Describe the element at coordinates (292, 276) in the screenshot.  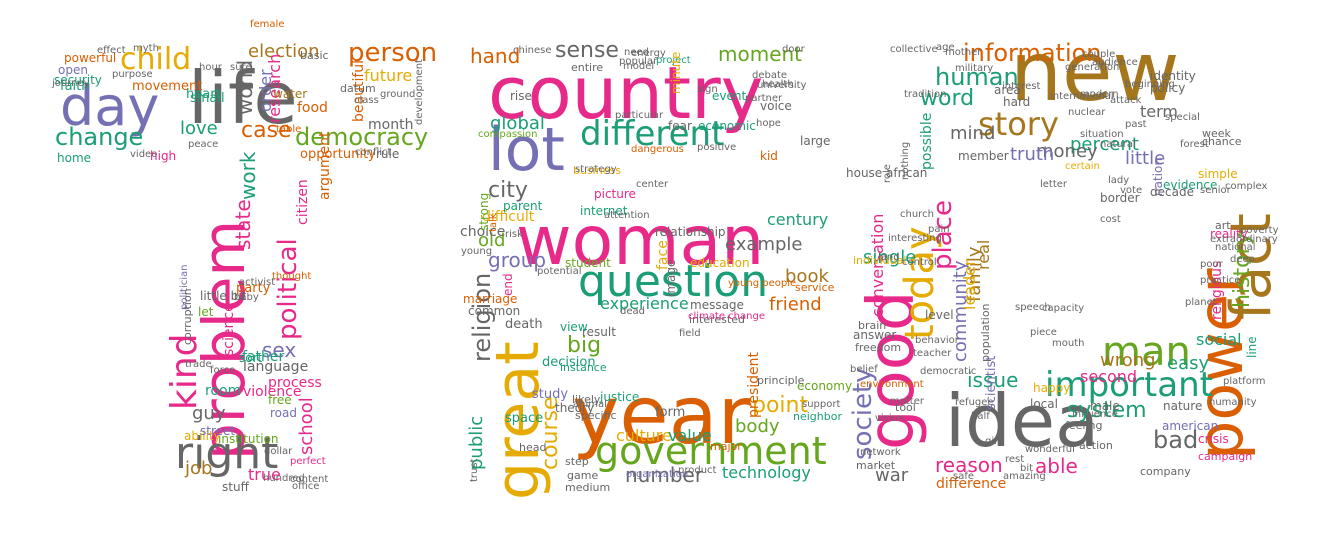
I see `cloud-word: thought` at that location.